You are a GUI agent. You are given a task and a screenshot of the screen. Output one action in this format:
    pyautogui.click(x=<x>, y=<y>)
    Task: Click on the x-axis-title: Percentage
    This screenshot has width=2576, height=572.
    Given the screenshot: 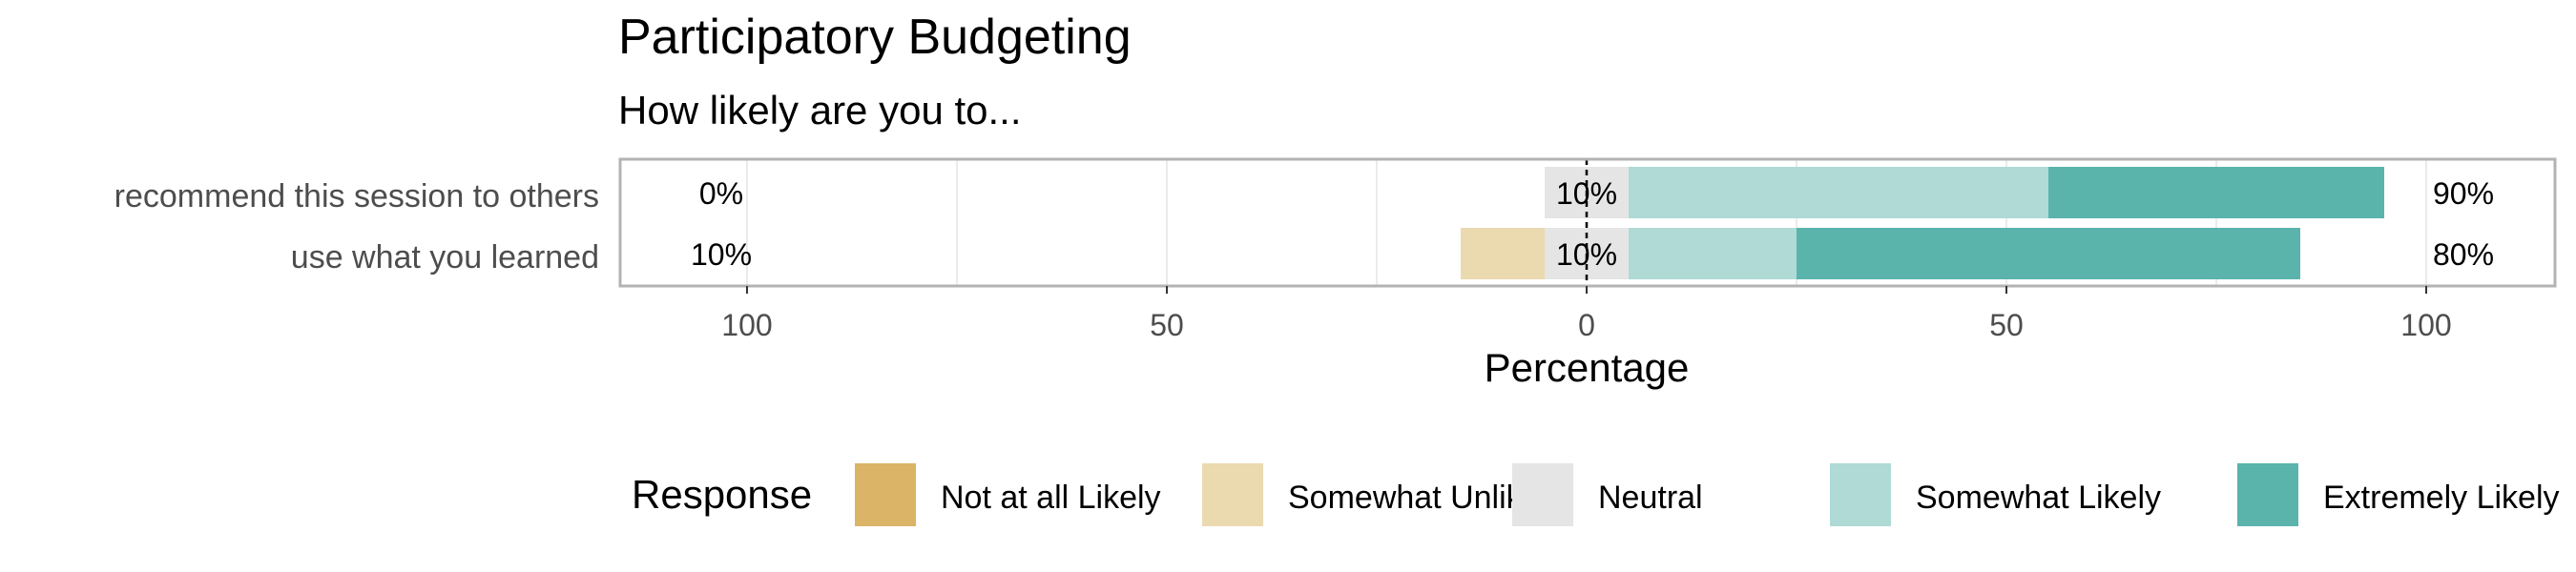 What is the action you would take?
    pyautogui.click(x=1587, y=368)
    